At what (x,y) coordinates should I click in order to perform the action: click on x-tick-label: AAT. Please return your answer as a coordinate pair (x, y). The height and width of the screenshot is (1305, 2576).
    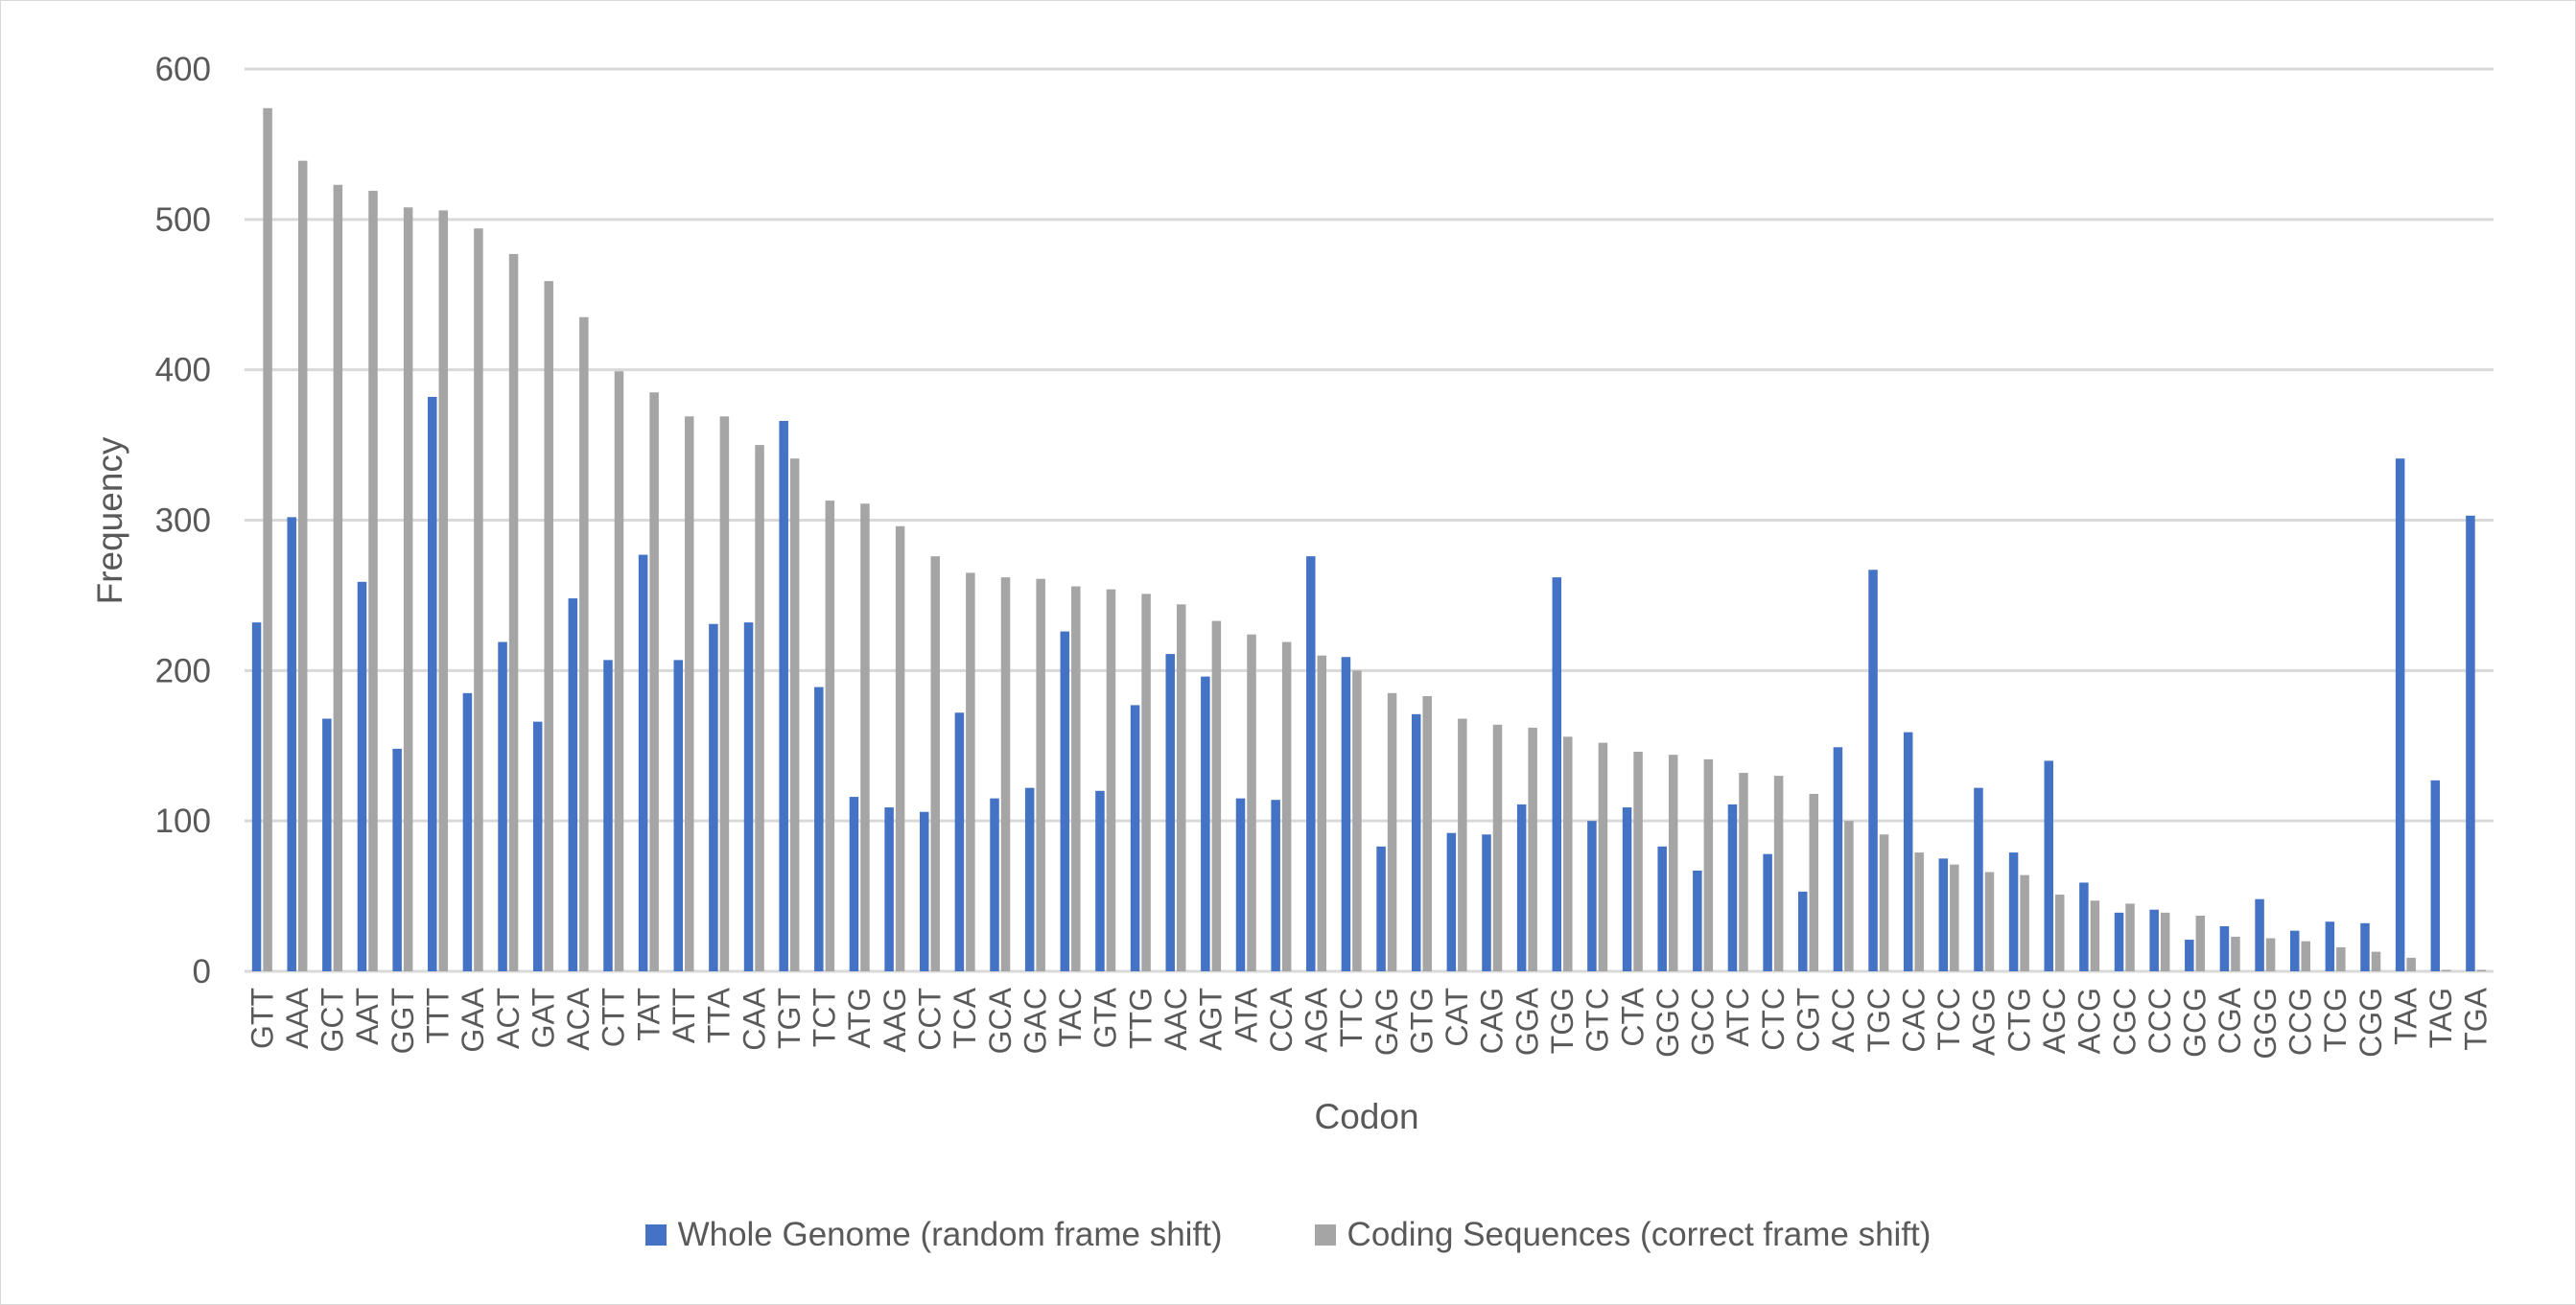
    Looking at the image, I should click on (367, 1016).